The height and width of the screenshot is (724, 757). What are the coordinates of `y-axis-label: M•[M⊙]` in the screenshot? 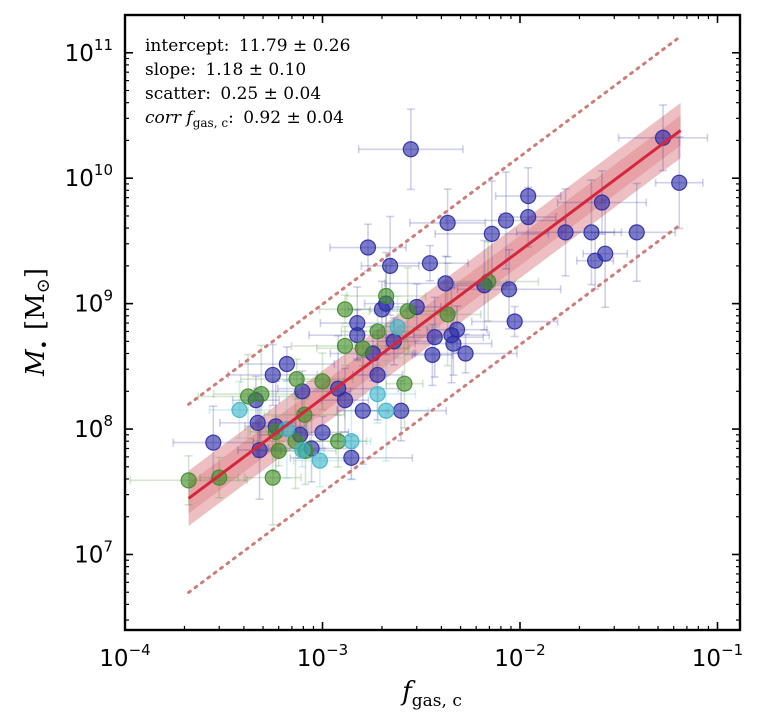 It's located at (37, 322).